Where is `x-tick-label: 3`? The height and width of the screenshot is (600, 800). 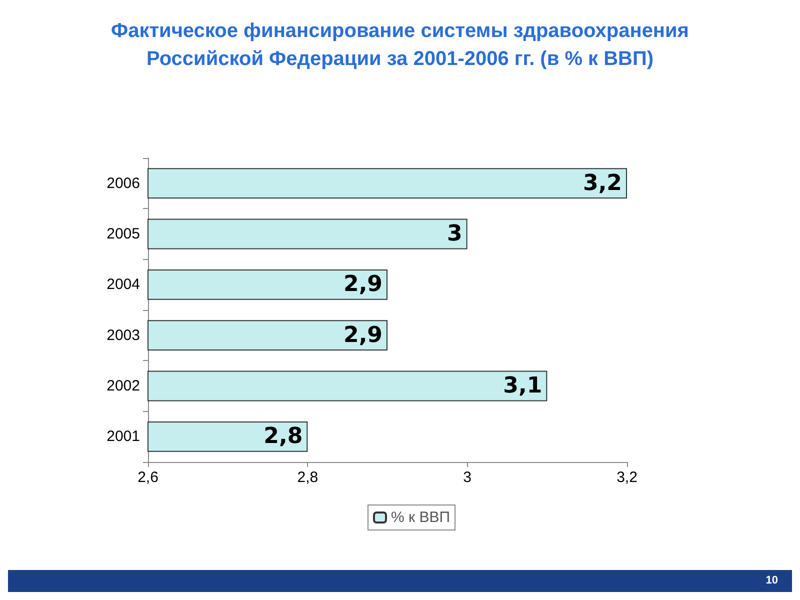 x-tick-label: 3 is located at coordinates (467, 477).